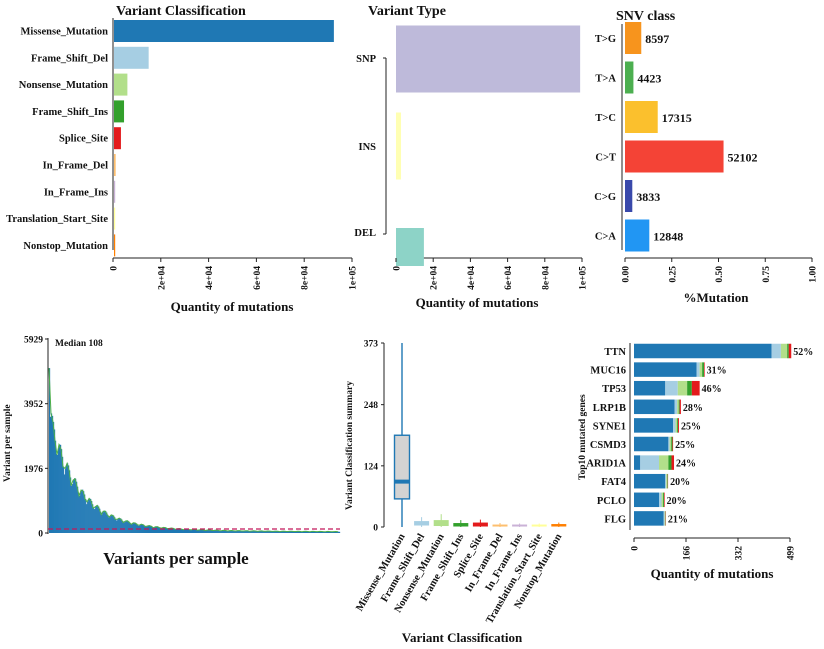 The height and width of the screenshot is (649, 824). Describe the element at coordinates (117, 138) in the screenshot. I see `vc-bar-splice_site` at that location.